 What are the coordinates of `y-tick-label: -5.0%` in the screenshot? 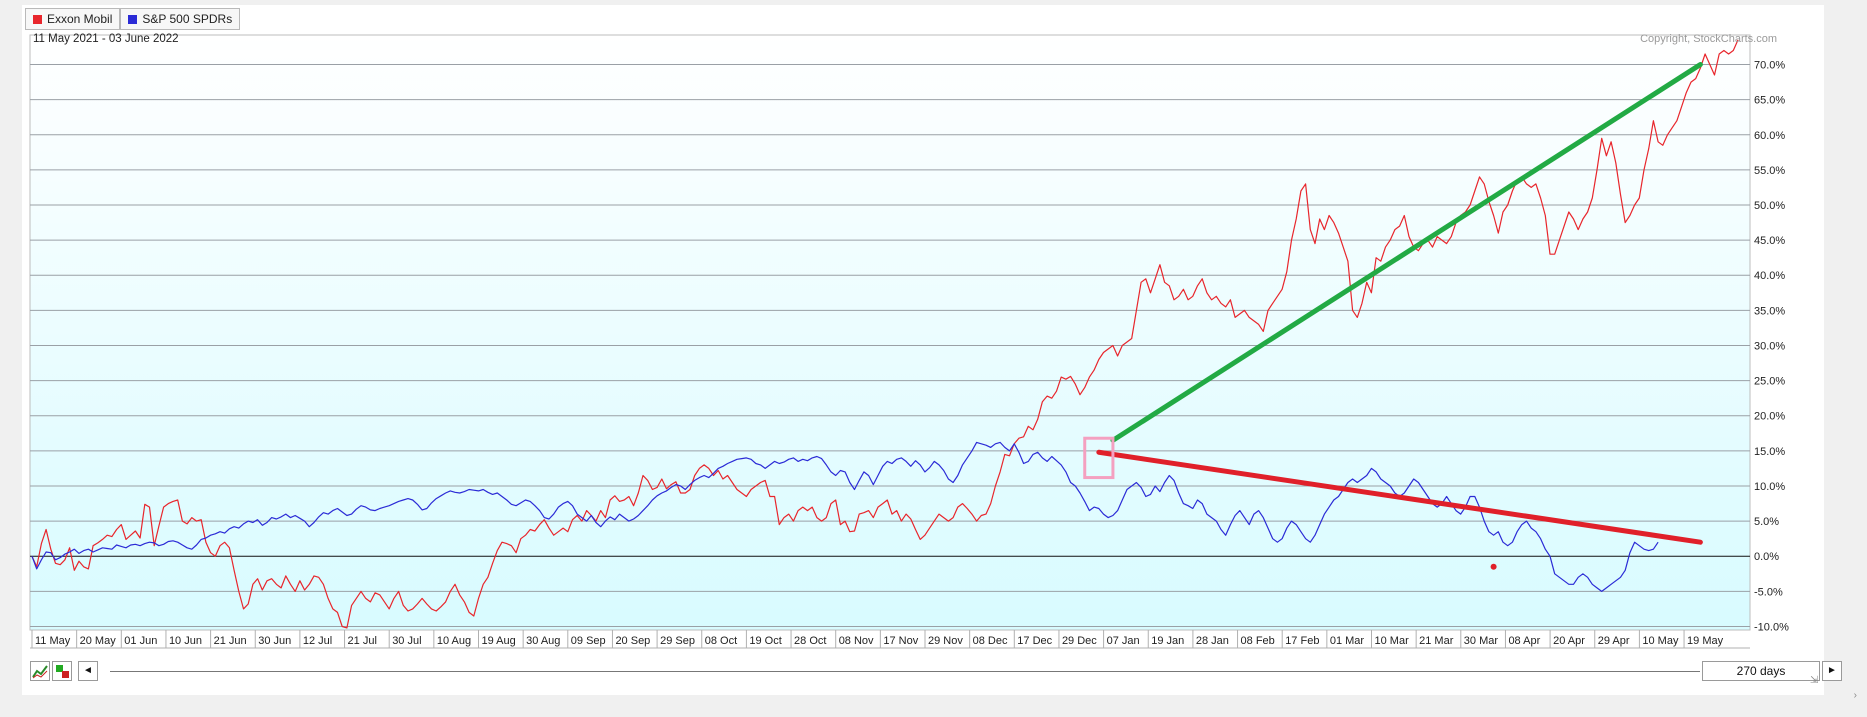 It's located at (1768, 592).